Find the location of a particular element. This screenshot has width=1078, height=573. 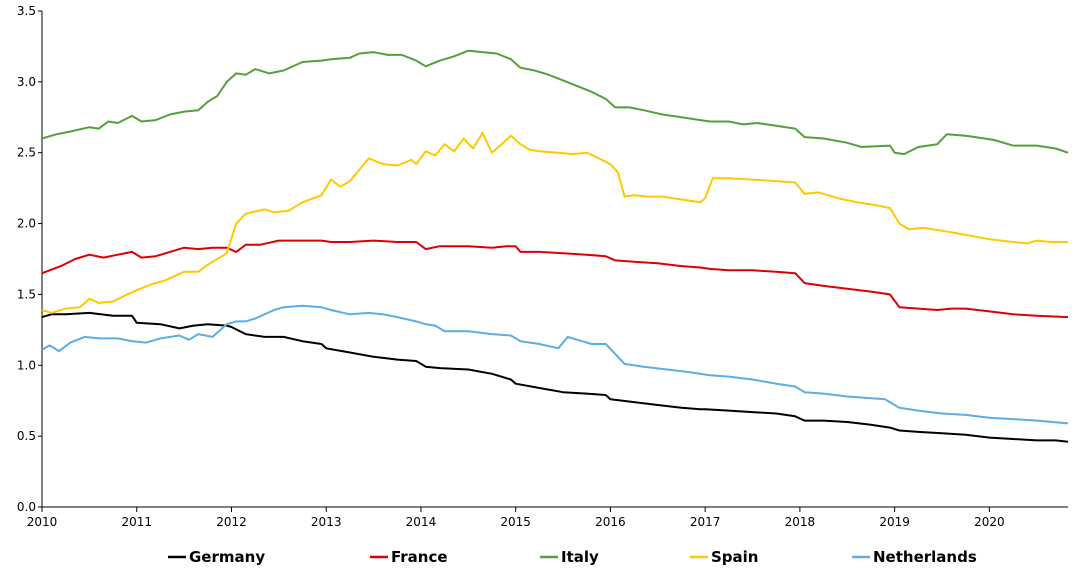

legend-label-netherlands: Netherlands is located at coordinates (925, 557).